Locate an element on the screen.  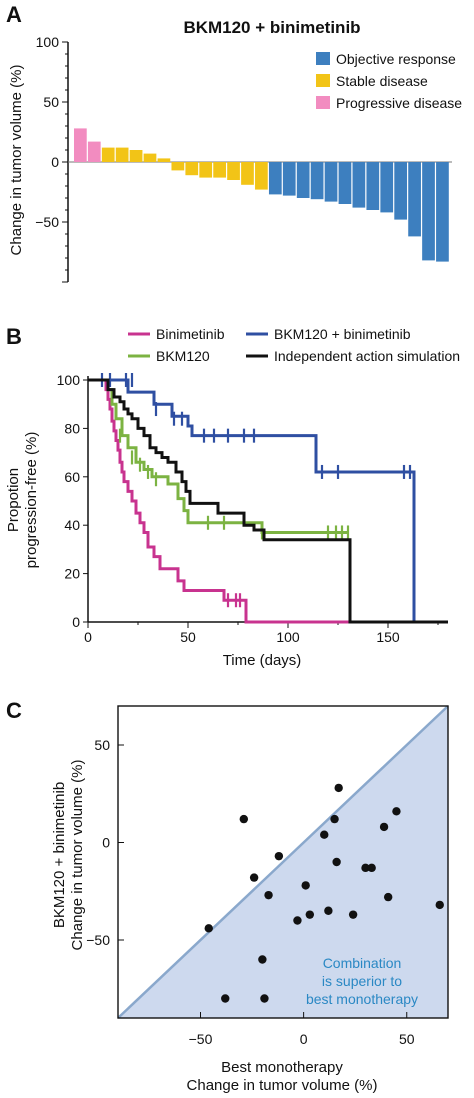
panel-c-annotation-line2: is superior to is located at coordinates (362, 981).